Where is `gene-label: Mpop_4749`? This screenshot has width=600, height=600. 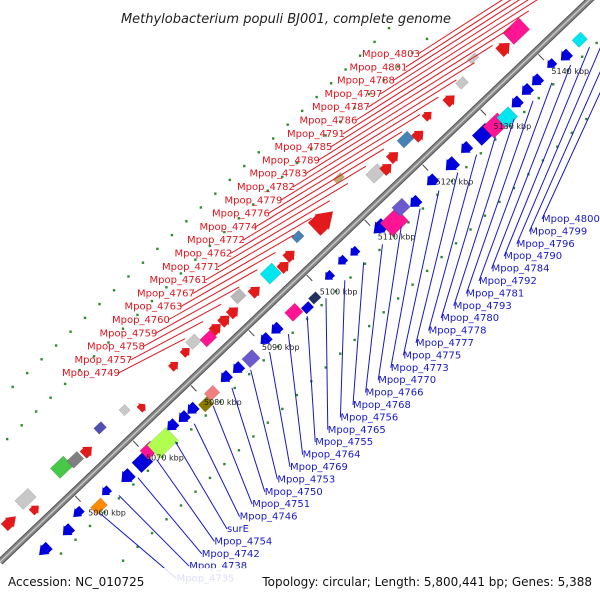
gene-label: Mpop_4749 is located at coordinates (91, 373).